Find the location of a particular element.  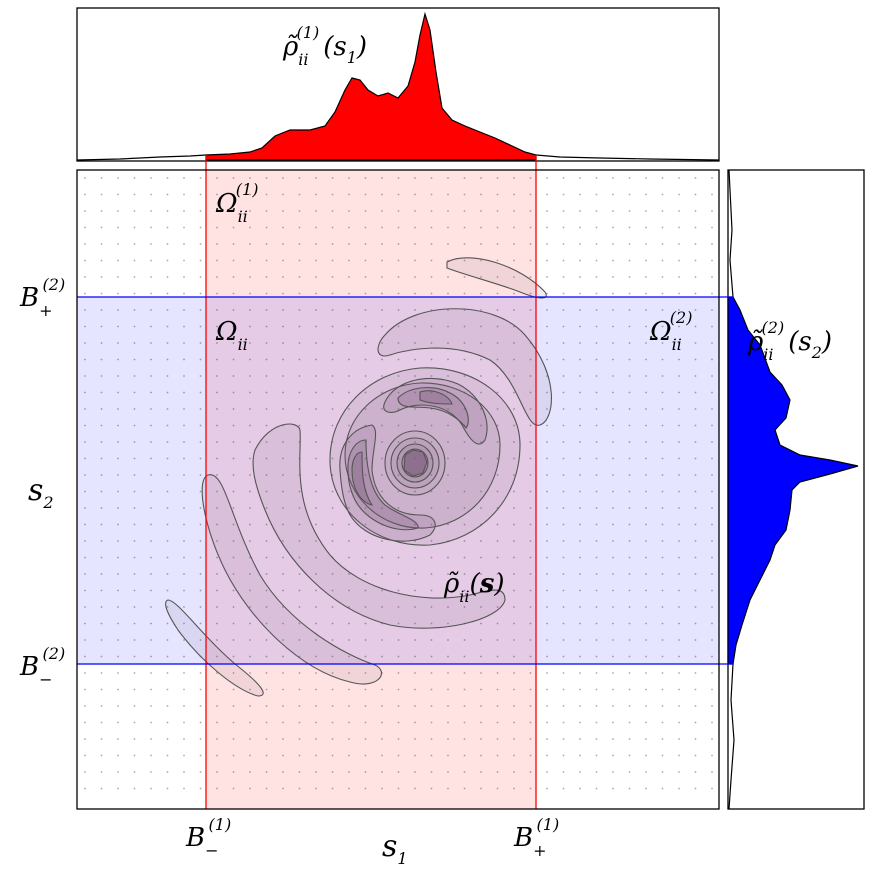

top-marginal-panel: ρ̃ii(1) (s1) is located at coordinates (398, 84).